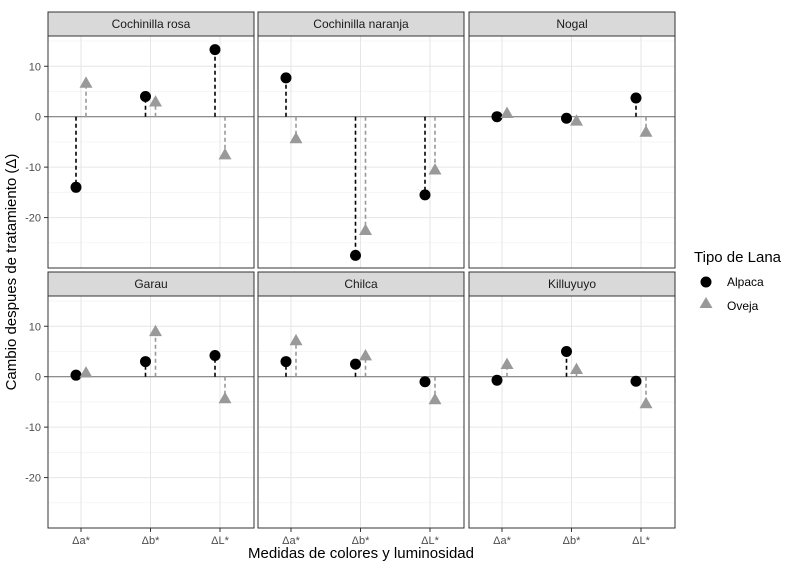 Image resolution: width=791 pixels, height=568 pixels. I want to click on panel-cochinilla-rosa: Cochinilla rosa, so click(151, 140).